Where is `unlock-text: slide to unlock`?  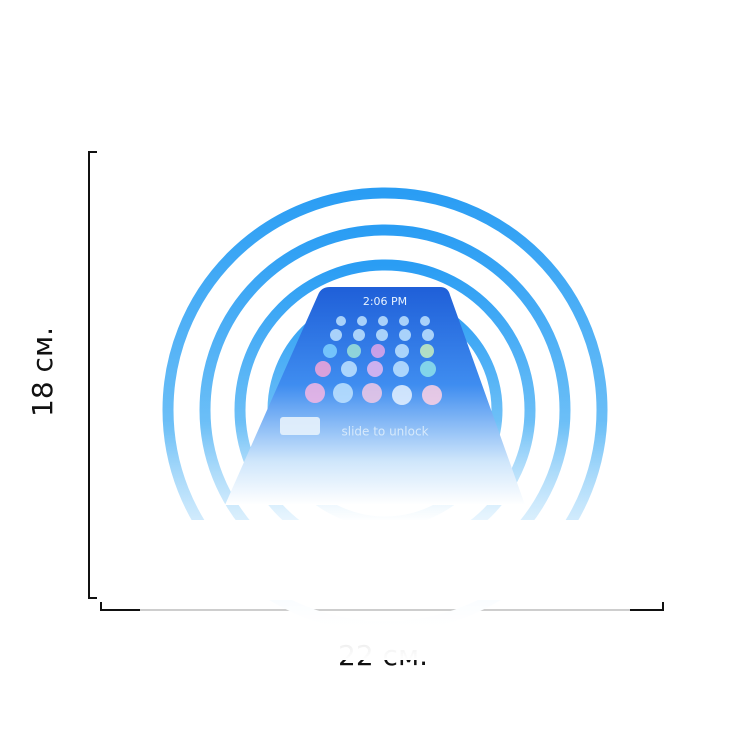 unlock-text: slide to unlock is located at coordinates (384, 432).